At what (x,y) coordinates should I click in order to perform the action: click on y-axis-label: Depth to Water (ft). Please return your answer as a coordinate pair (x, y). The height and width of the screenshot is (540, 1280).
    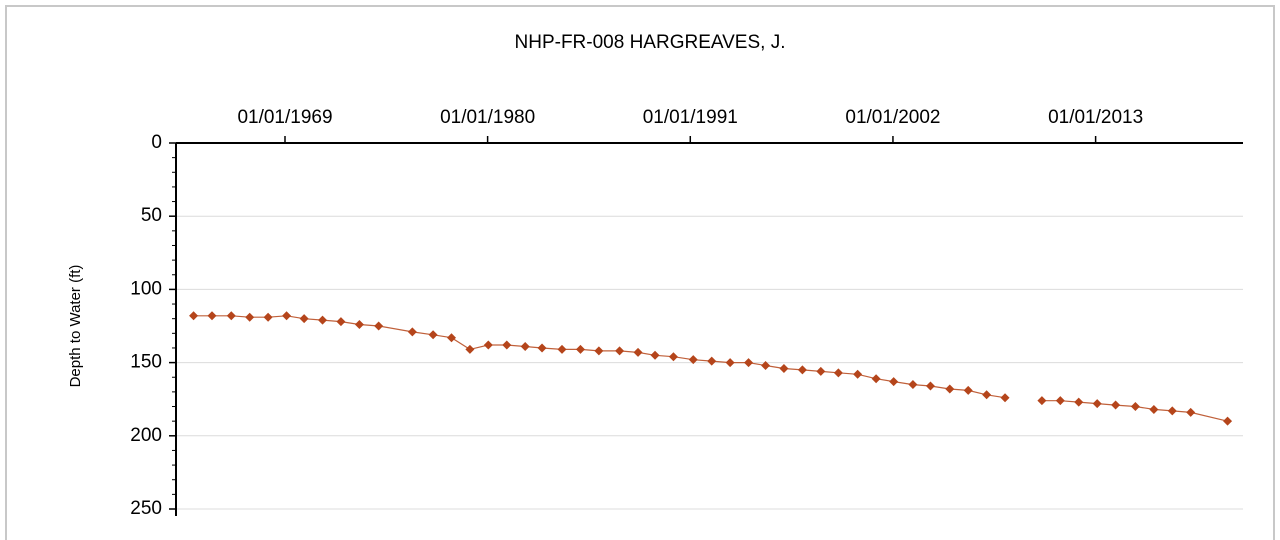
    Looking at the image, I should click on (75, 326).